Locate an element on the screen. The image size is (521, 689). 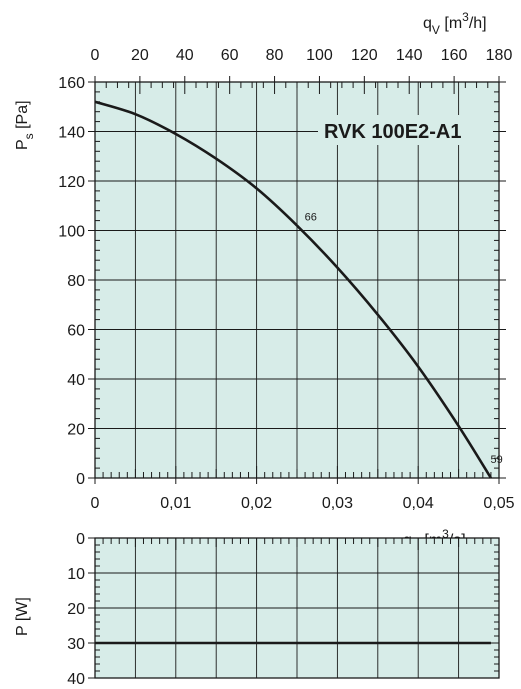
power-y-tick-label: 30 is located at coordinates (76, 644).